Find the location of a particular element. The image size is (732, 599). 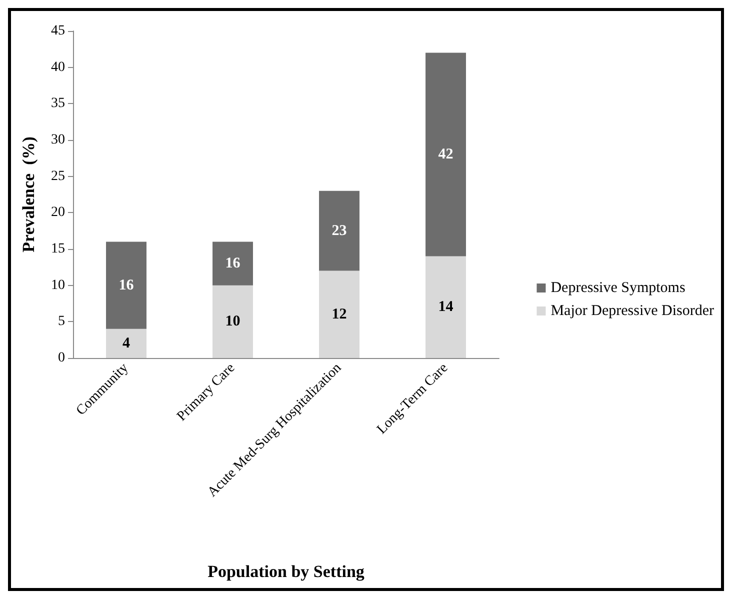

y-tick-label: 45 is located at coordinates (58, 31).